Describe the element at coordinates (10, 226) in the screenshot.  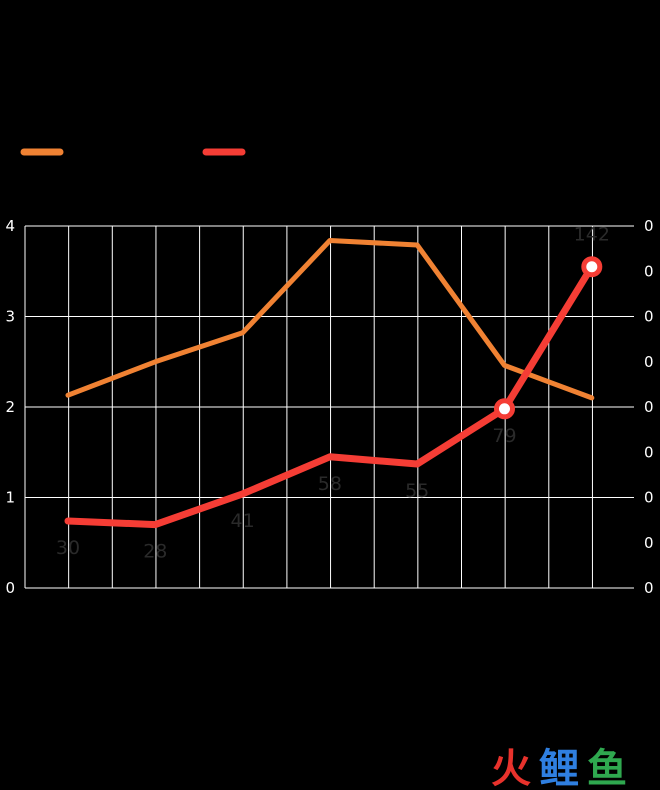
I see `left-tick-label: 4` at that location.